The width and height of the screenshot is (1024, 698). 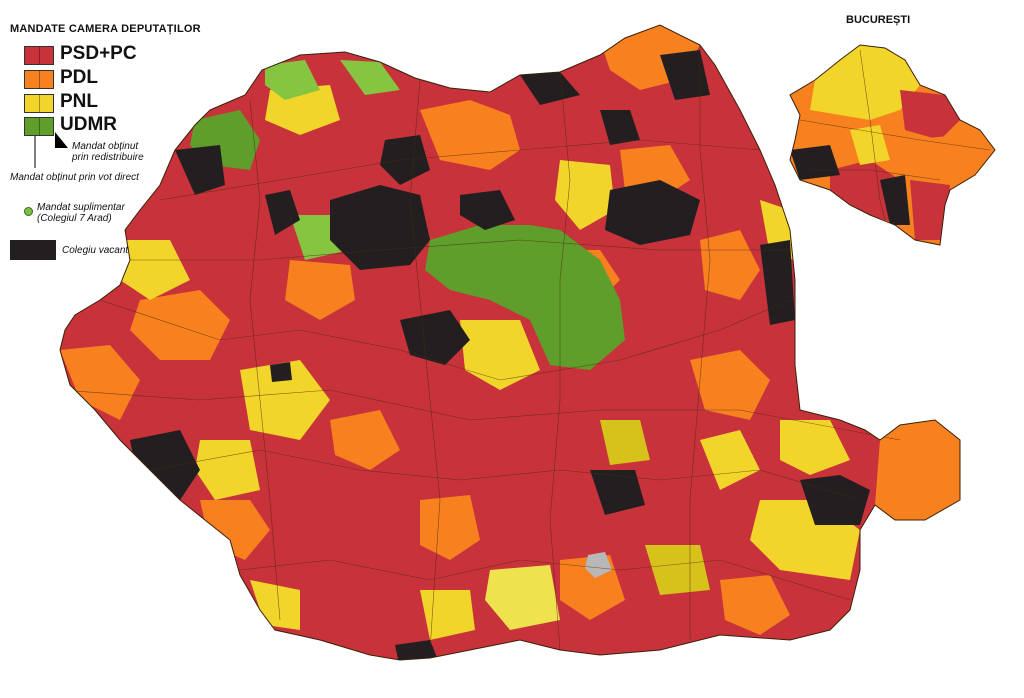 I want to click on note-direct-vote: Mandat obținut prin vot direct, so click(x=74, y=177).